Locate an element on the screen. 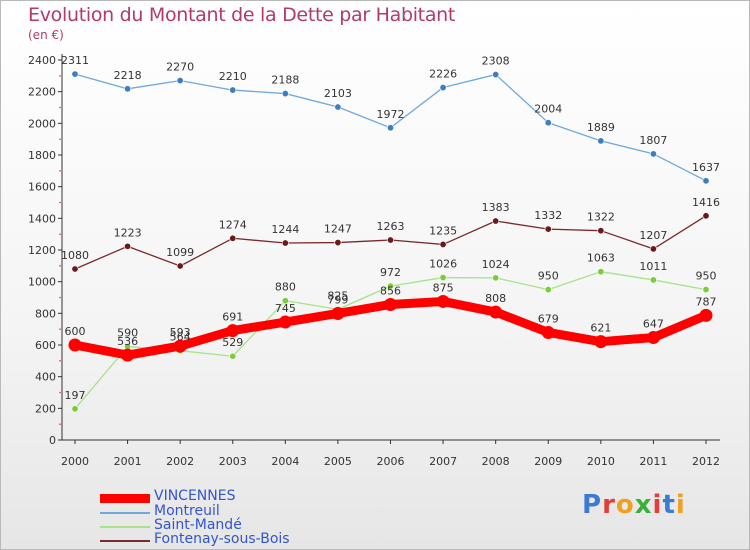 This screenshot has height=550, width=750. data-label: 2210 is located at coordinates (233, 76).